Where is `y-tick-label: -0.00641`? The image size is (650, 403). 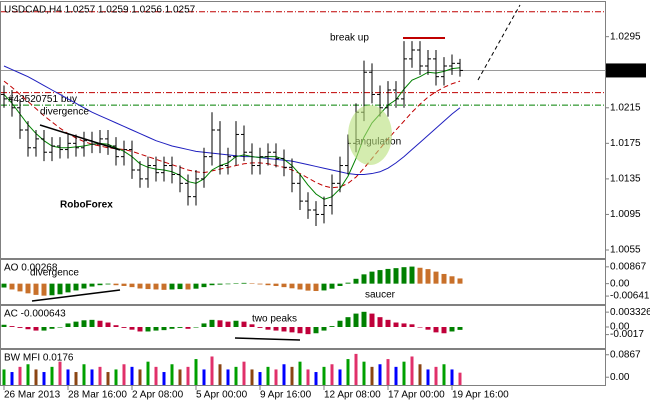
y-tick-label: -0.00641 is located at coordinates (630, 296).